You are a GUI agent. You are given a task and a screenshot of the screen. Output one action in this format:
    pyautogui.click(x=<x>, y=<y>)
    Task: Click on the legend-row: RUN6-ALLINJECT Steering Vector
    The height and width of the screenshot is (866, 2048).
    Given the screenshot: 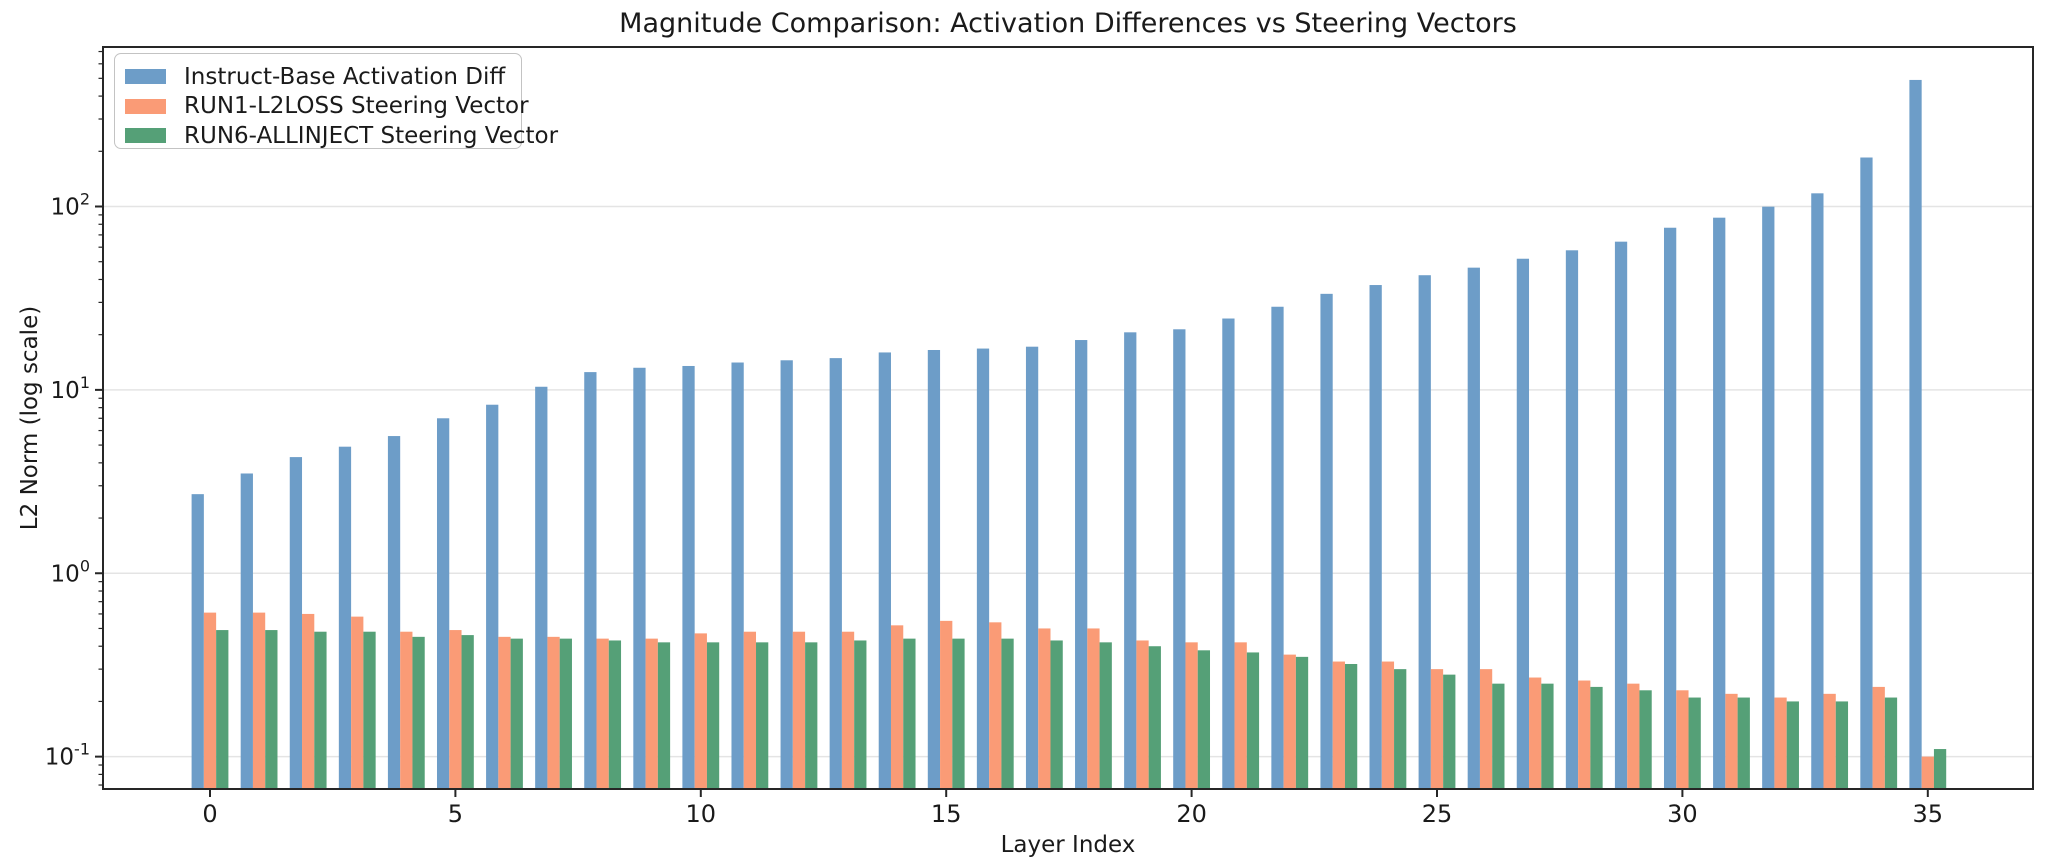 What is the action you would take?
    pyautogui.click(x=341, y=136)
    